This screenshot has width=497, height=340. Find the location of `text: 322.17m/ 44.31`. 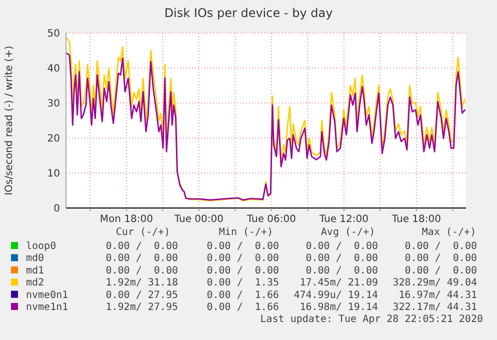

text: 322.17m/ 44.31 is located at coordinates (434, 307).